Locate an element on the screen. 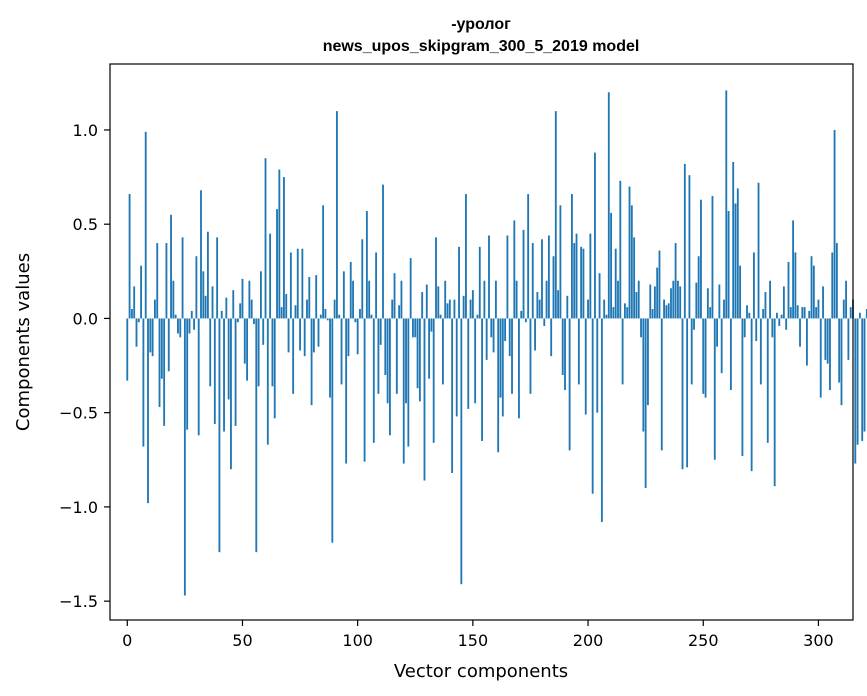 The height and width of the screenshot is (696, 867). x-tick-label: 0 is located at coordinates (127, 640).